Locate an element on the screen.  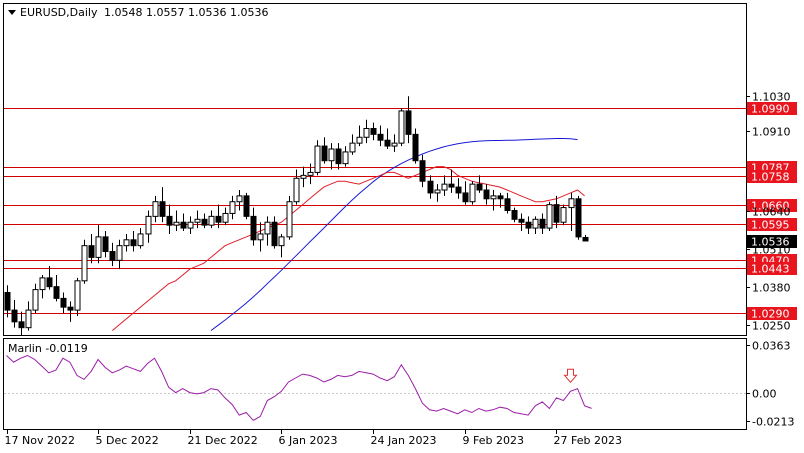
time-tick-label: 17 Nov 2022 is located at coordinates (40, 440).